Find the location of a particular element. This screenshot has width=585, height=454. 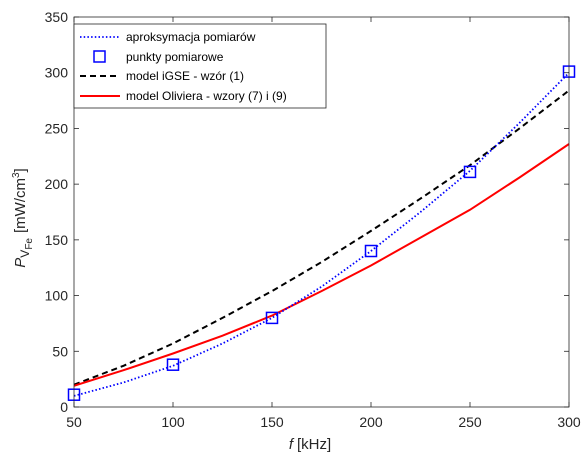

legend-entry-measurement-points: punkty pomiarowe is located at coordinates (158, 57).